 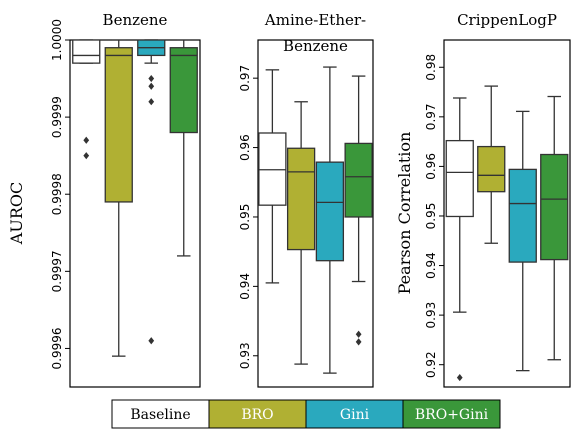 What do you see at coordinates (16, 213) in the screenshot?
I see `y-axis-label: AUROC` at bounding box center [16, 213].